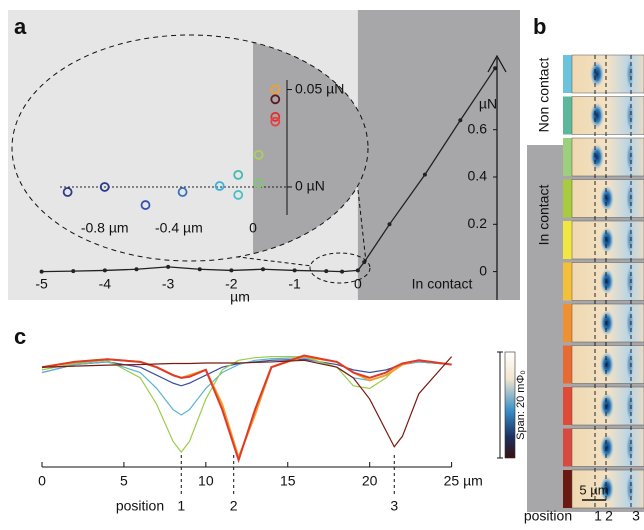 The width and height of the screenshot is (644, 530). Describe the element at coordinates (179, 228) in the screenshot. I see `x-tick-label: -0.4 µm` at that location.